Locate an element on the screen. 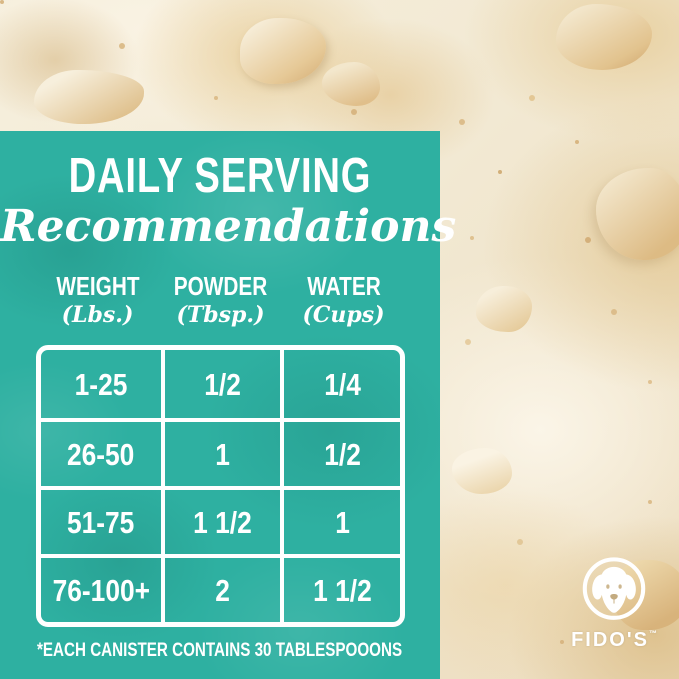 Image resolution: width=679 pixels, height=679 pixels. brand-logo: FIDO'S™ is located at coordinates (614, 603).